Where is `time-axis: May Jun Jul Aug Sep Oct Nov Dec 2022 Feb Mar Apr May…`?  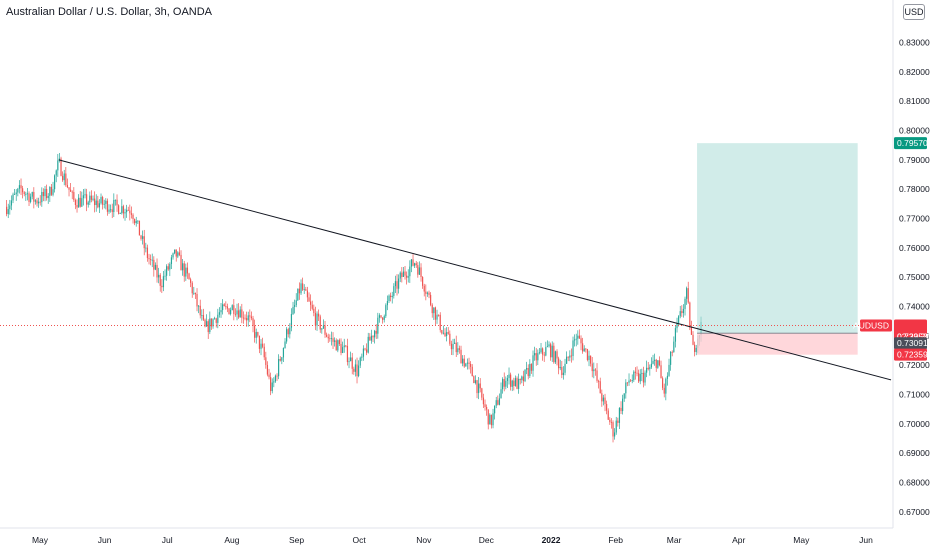
time-axis: May Jun Jul Aug Sep Oct Nov Dec 2022 Feb Mar Apr May… is located at coordinates (452, 540).